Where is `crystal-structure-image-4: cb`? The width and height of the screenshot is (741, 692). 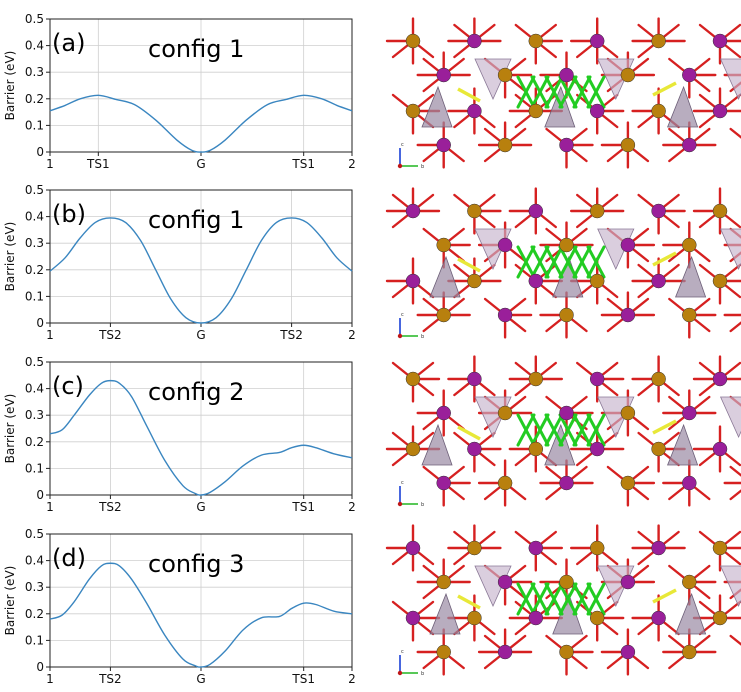 crystal-structure-image-4: cb is located at coordinates (563, 600).